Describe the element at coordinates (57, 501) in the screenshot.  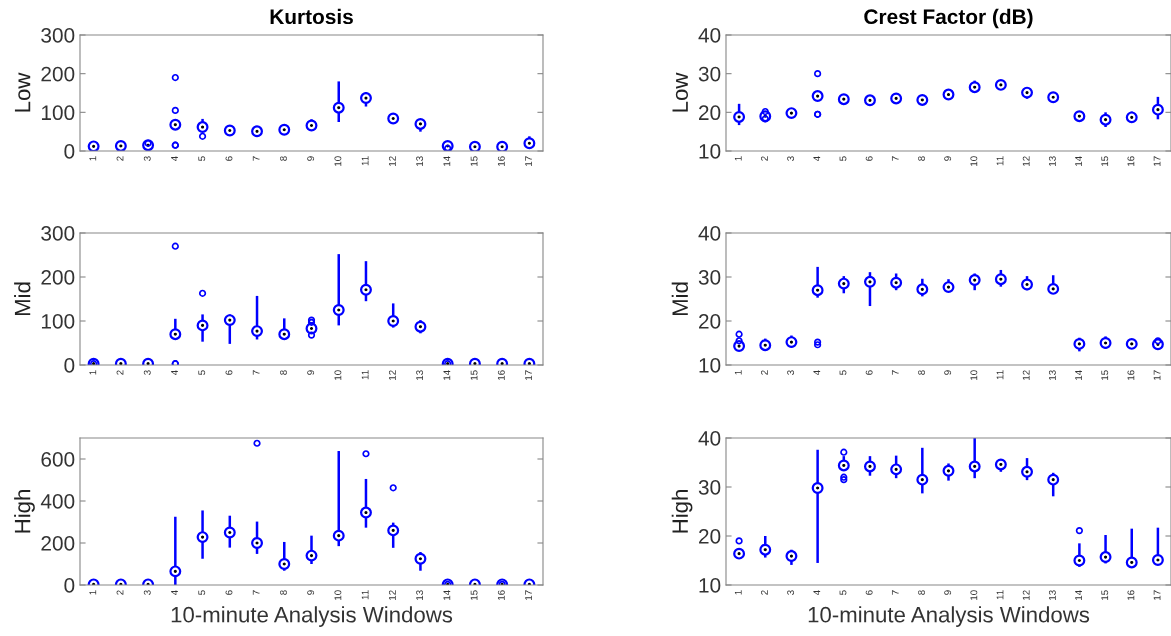
I see `y-tick-label: 400` at that location.